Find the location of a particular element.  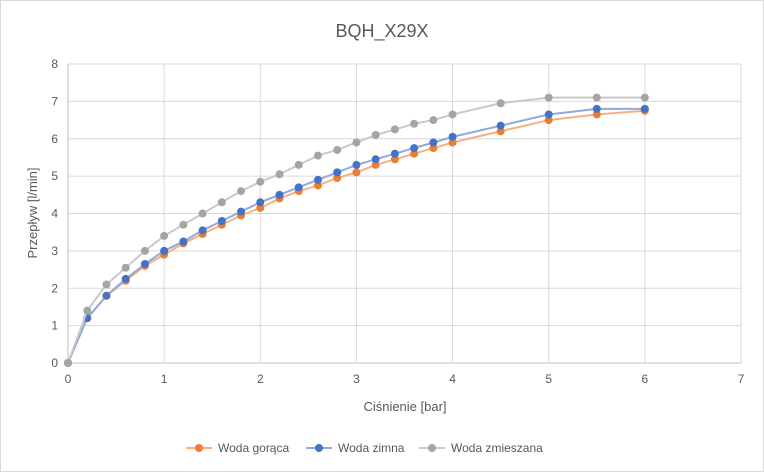

x-axis-label: Ciśnienie [bar] is located at coordinates (404, 406).